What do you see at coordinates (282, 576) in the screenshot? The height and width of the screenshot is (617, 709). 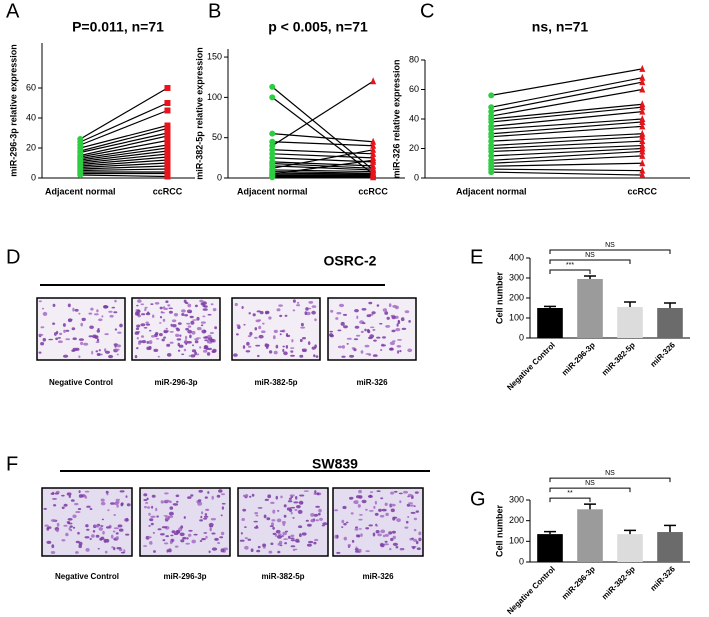 I see `image-caption: miR-382-5p` at bounding box center [282, 576].